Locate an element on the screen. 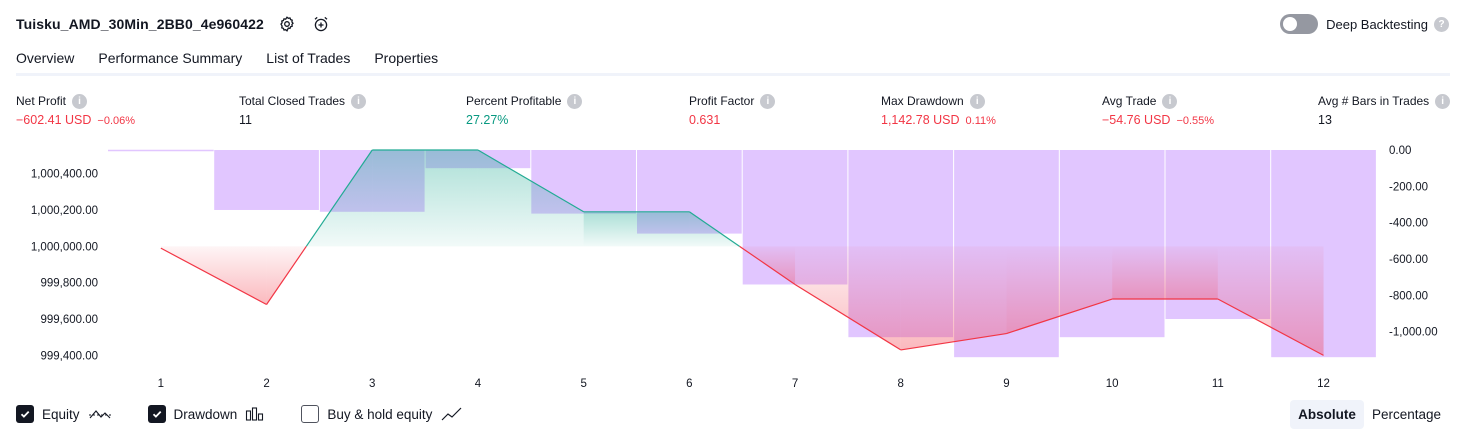  x-axis-tick: 6 is located at coordinates (689, 384).